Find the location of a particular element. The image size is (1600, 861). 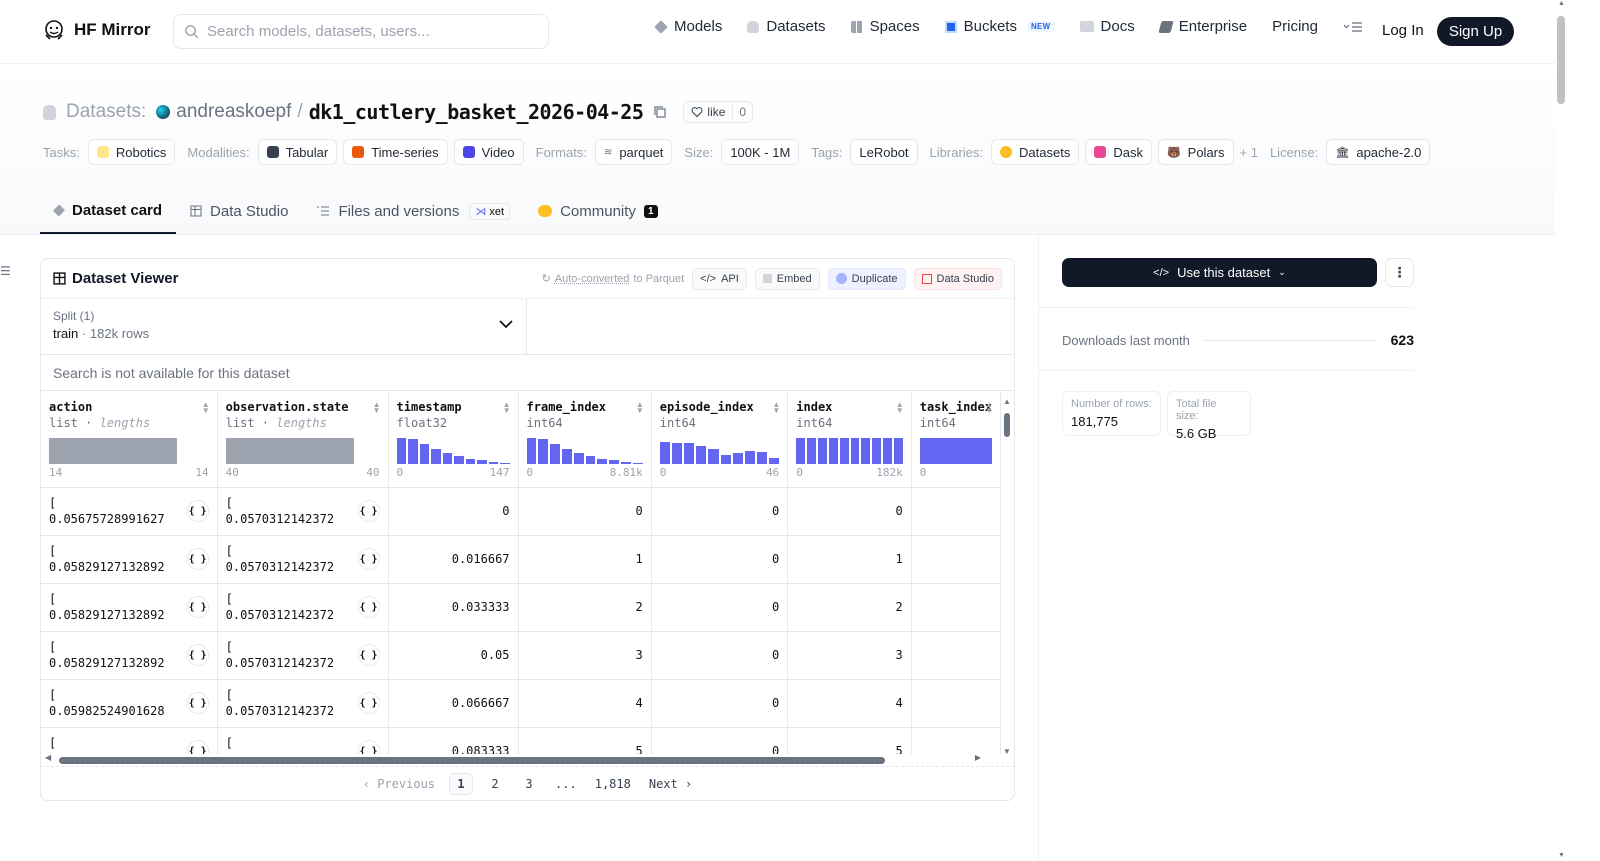

column-header: observation.state list · lengths ▲ ▼ 40 40 is located at coordinates (303, 440).